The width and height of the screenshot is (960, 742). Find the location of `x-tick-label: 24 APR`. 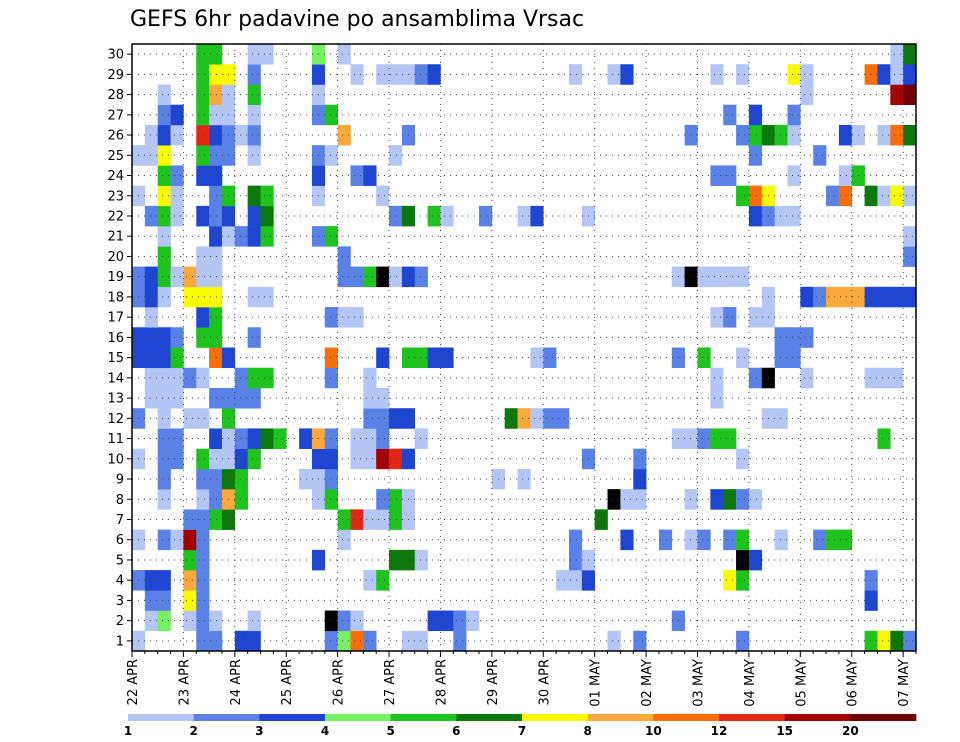

x-tick-label: 24 APR is located at coordinates (236, 682).